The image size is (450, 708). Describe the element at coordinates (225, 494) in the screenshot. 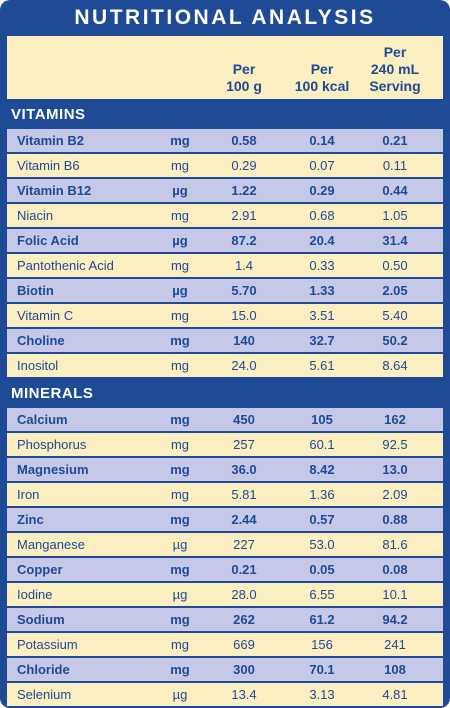

I see `table-row: Iron mg 5.81 1.36 2.09` at that location.